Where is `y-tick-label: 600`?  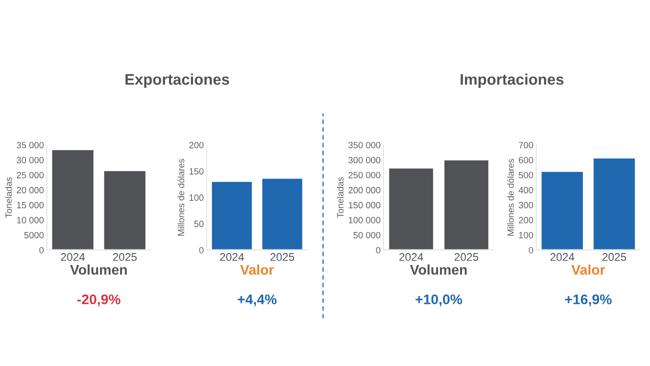 y-tick-label: 600 is located at coordinates (526, 160).